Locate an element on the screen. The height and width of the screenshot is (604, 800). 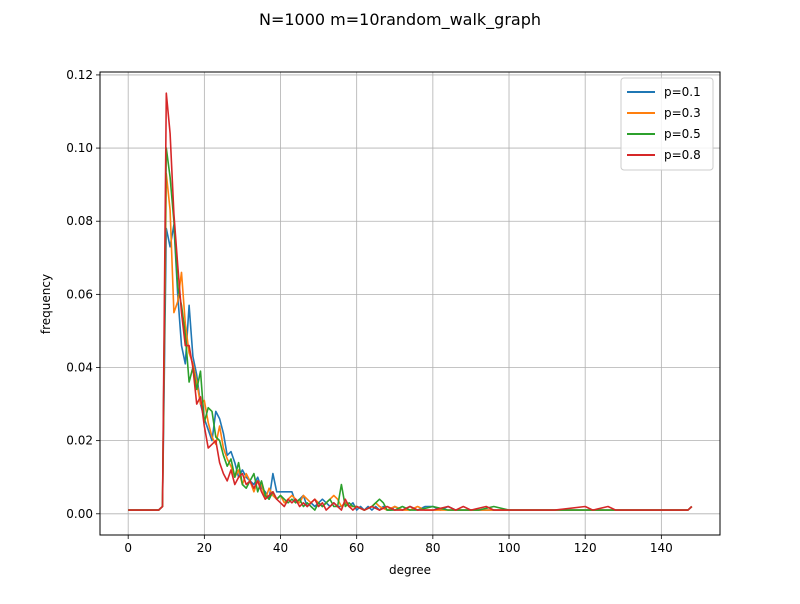
y-tick-label: 0.10 is located at coordinates (79, 148).